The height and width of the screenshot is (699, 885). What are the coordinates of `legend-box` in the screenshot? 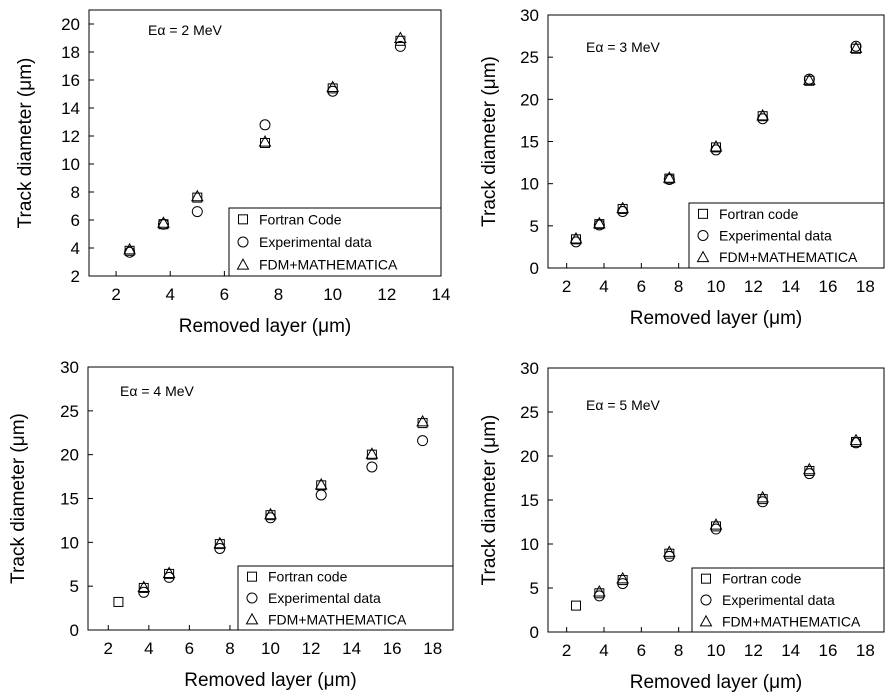 It's located at (345, 598).